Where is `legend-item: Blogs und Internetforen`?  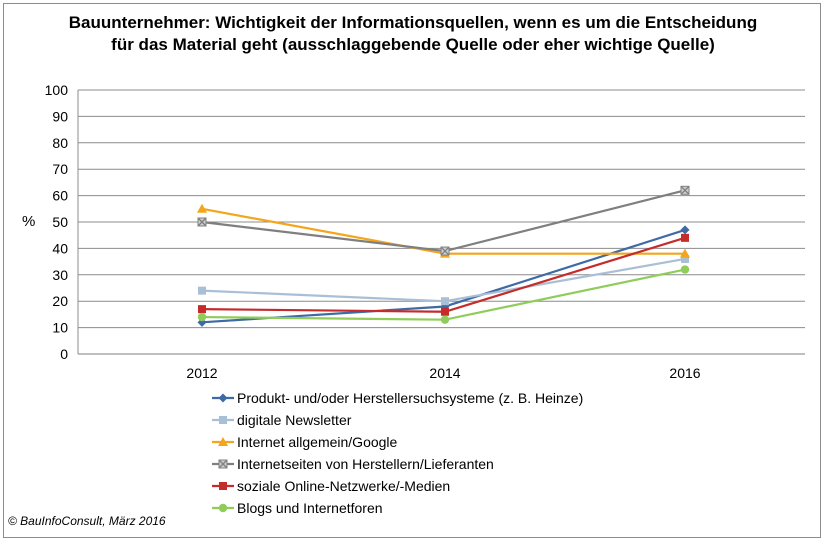
legend-item: Blogs und Internetforen is located at coordinates (297, 508).